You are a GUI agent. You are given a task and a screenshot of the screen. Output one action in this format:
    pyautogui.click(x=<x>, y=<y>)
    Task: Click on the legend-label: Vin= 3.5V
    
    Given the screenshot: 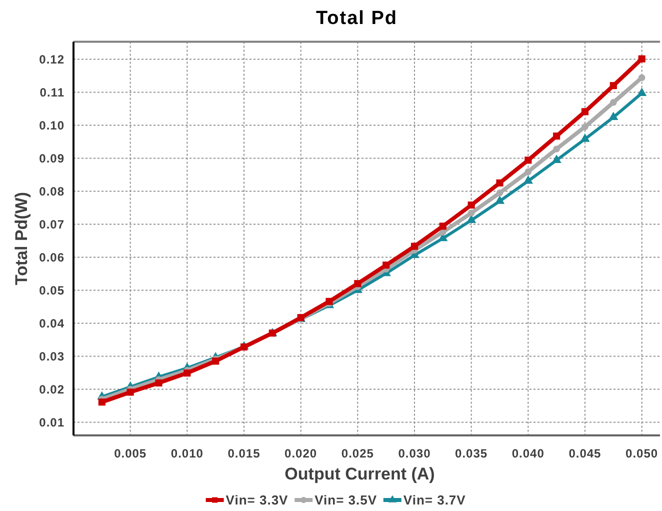 What is the action you would take?
    pyautogui.click(x=346, y=500)
    